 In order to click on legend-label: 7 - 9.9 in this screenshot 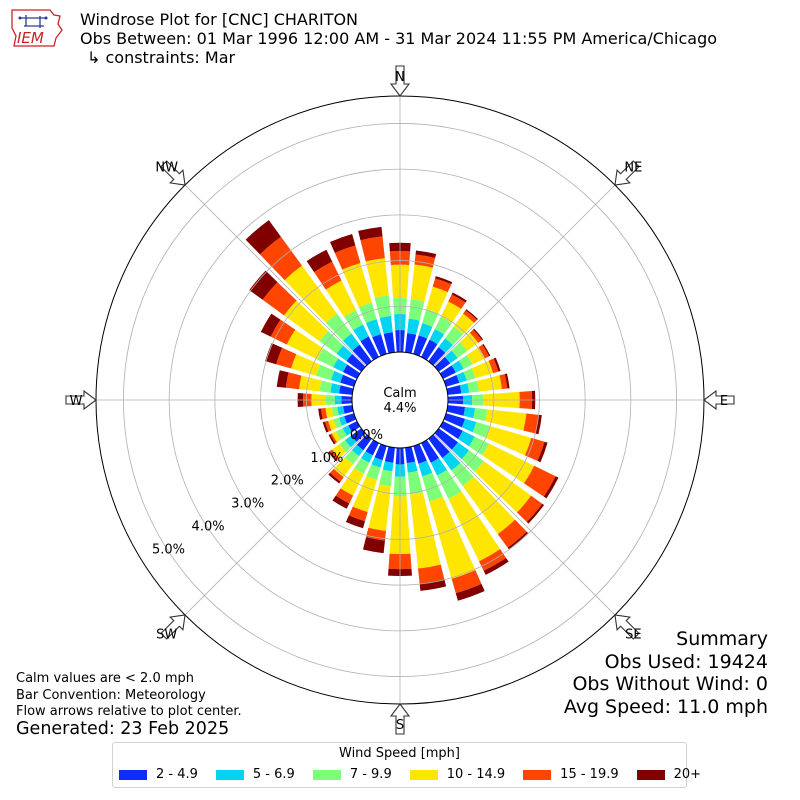, I will do `click(370, 774)`.